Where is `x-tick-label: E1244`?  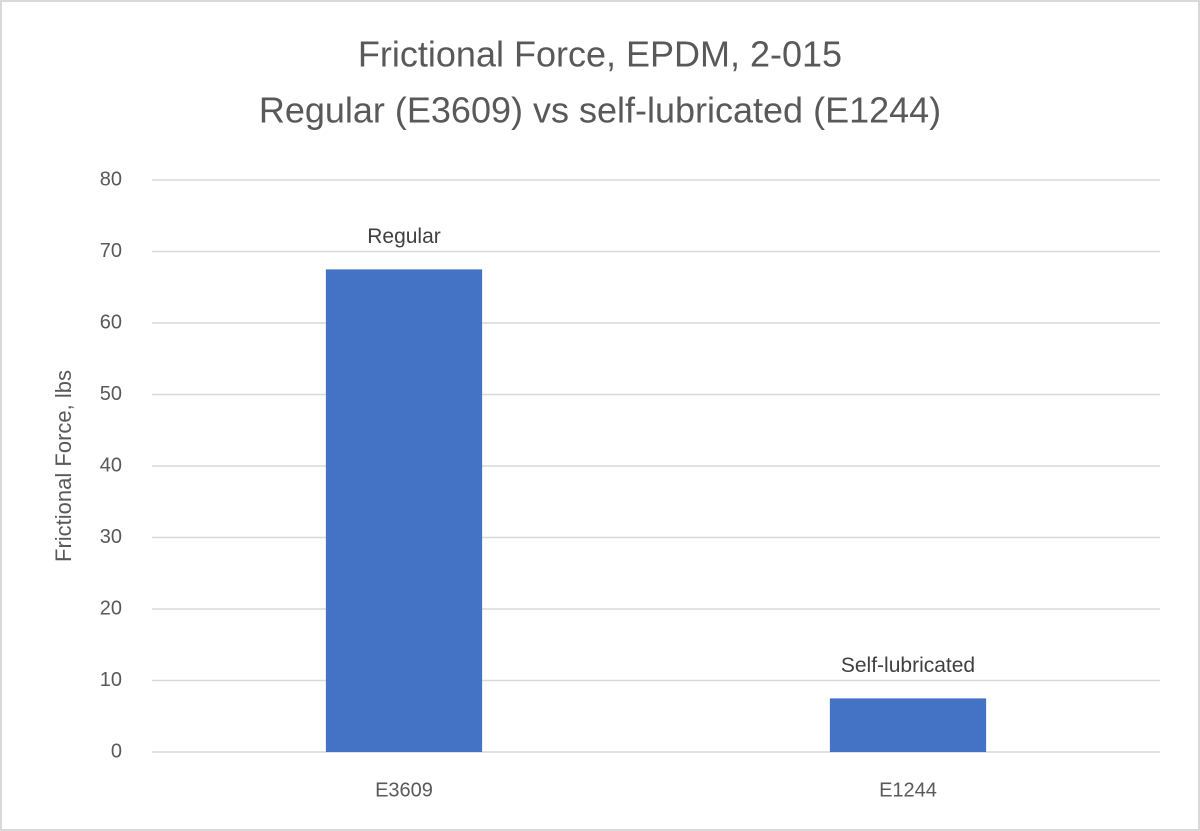 x-tick-label: E1244 is located at coordinates (908, 790).